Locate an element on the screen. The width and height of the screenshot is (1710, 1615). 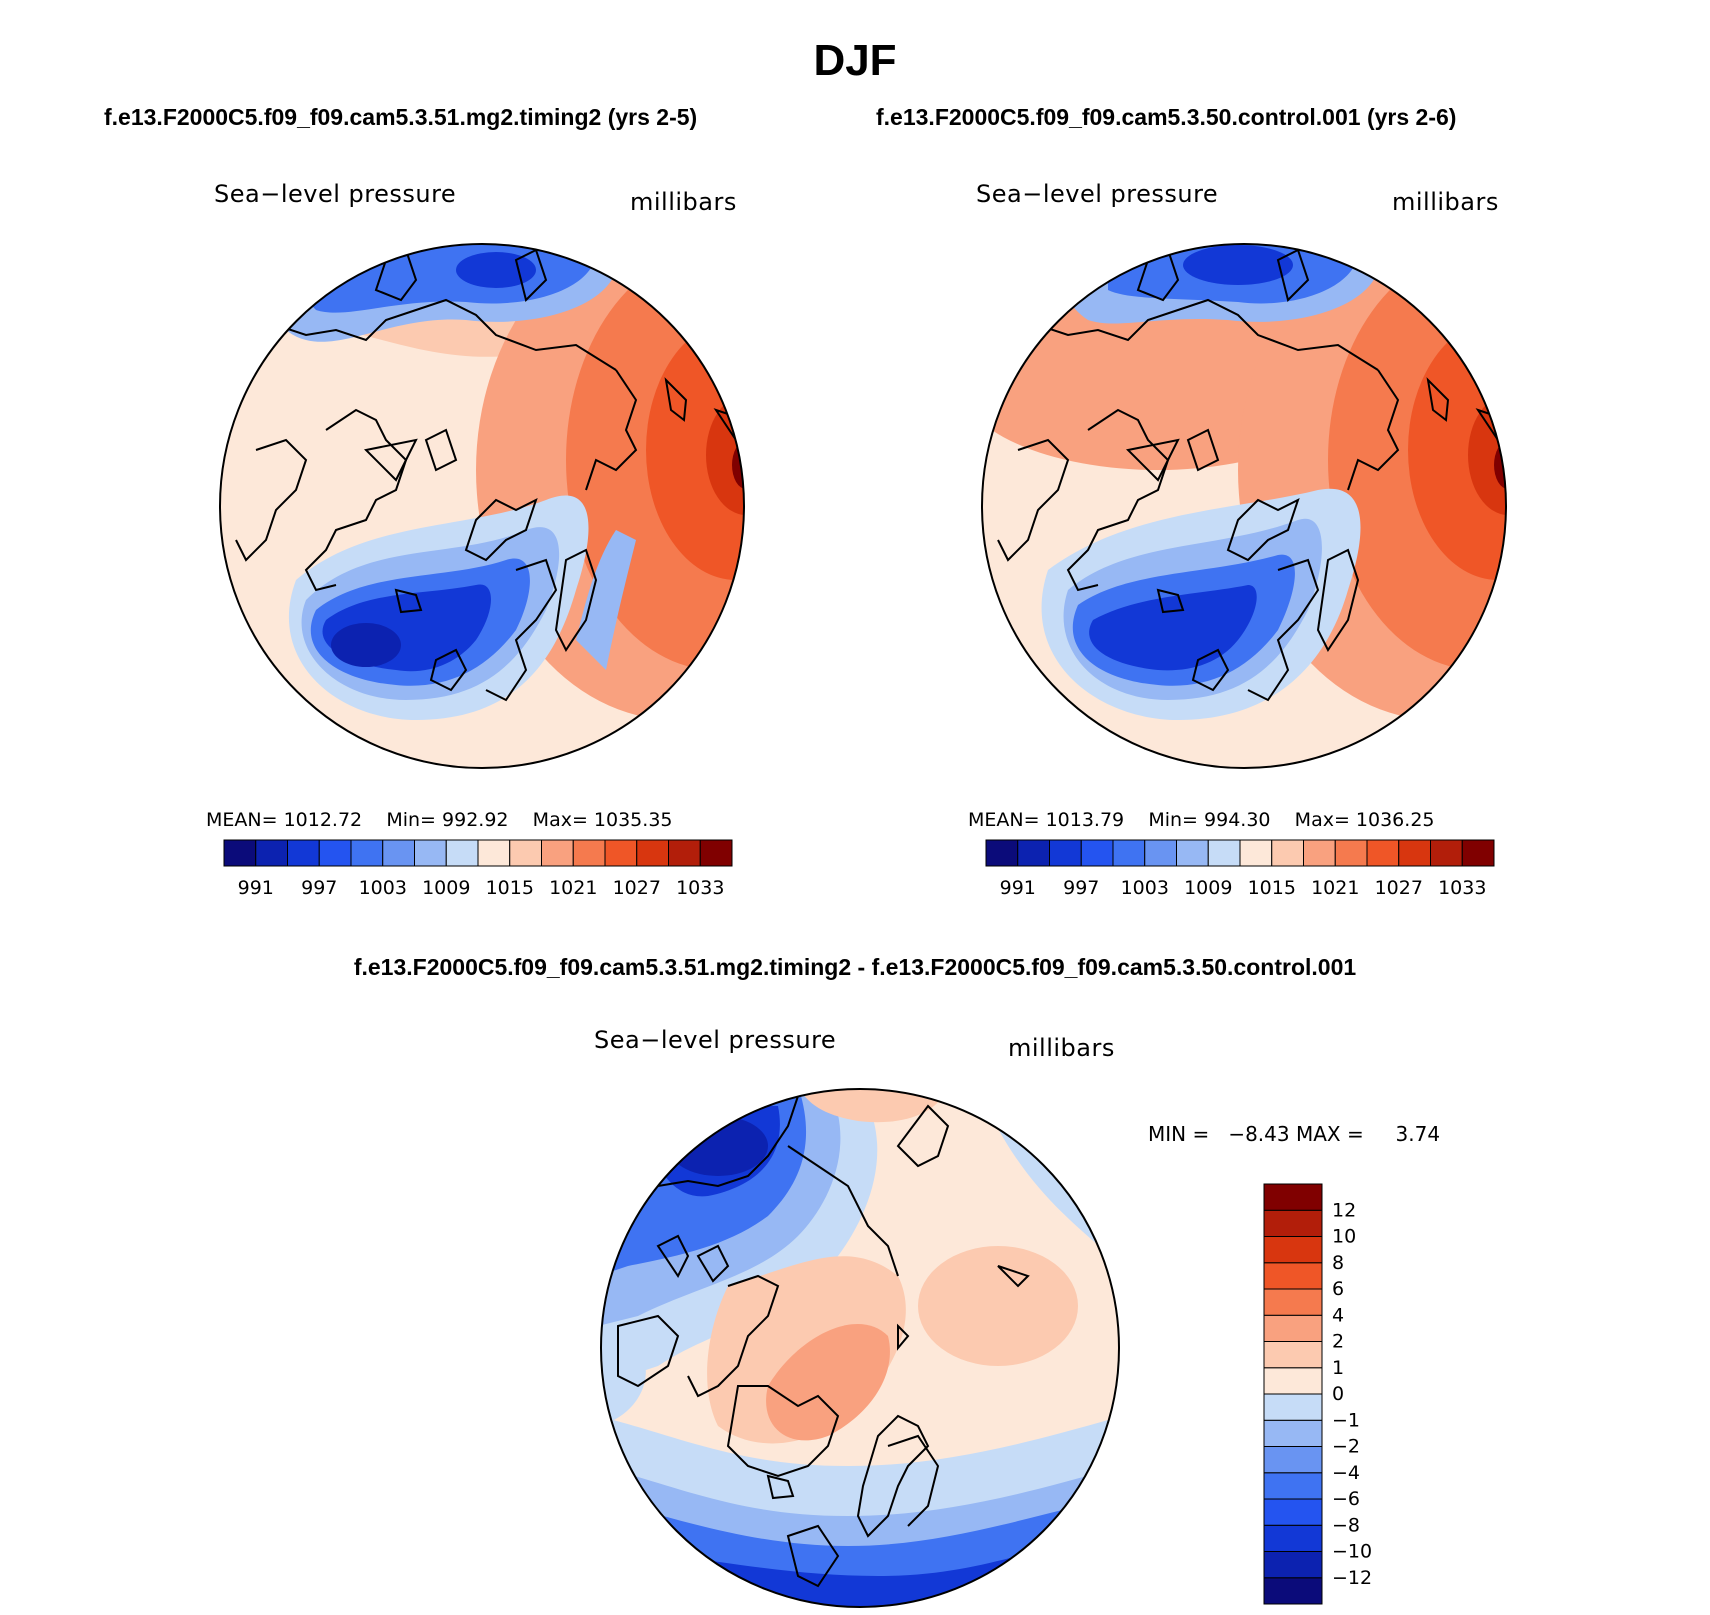
panel-control-min-value: 994.30 is located at coordinates (1237, 820).